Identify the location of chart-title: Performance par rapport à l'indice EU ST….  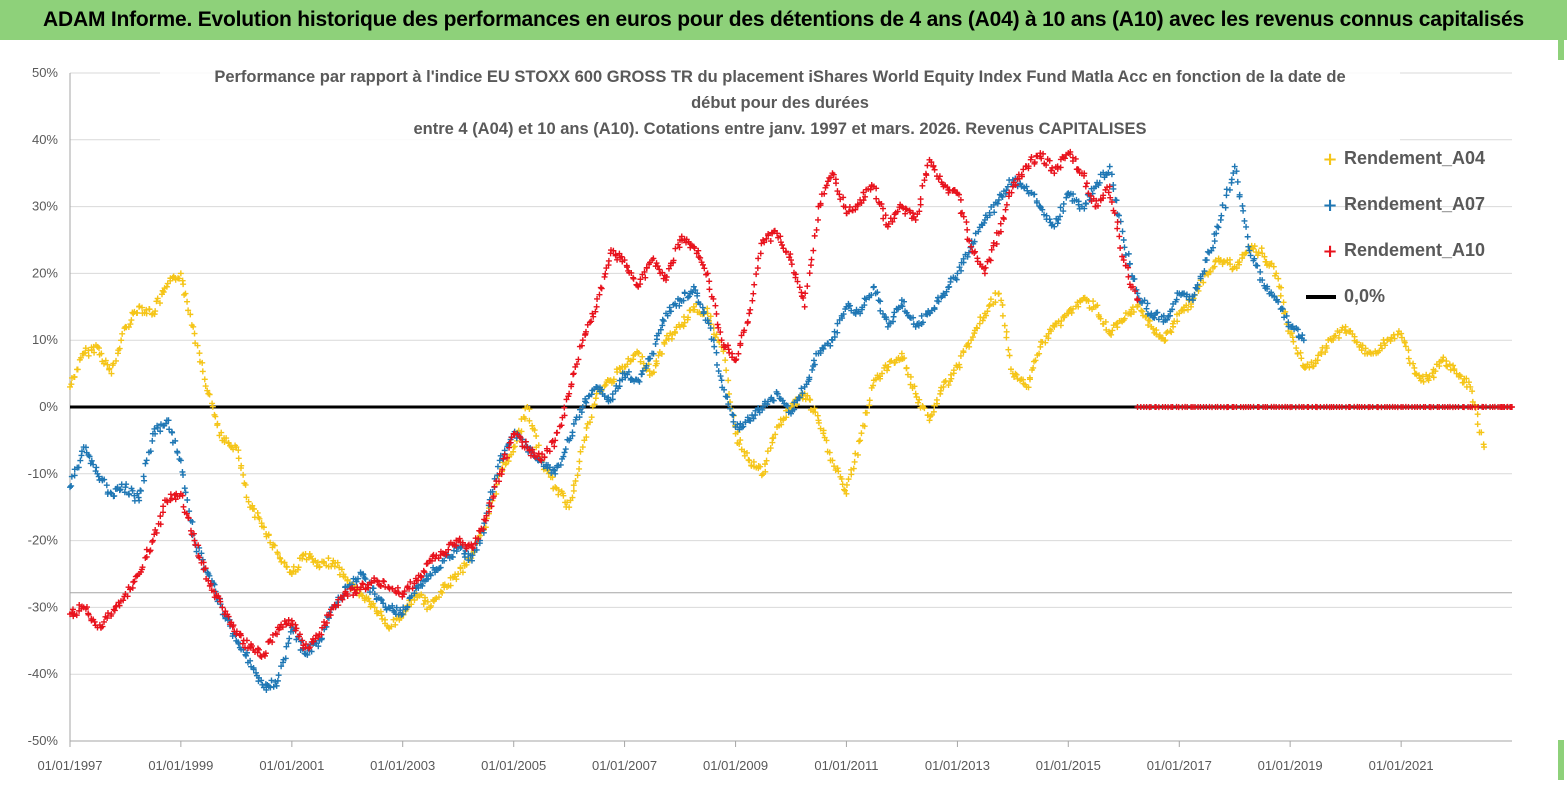
(780, 103).